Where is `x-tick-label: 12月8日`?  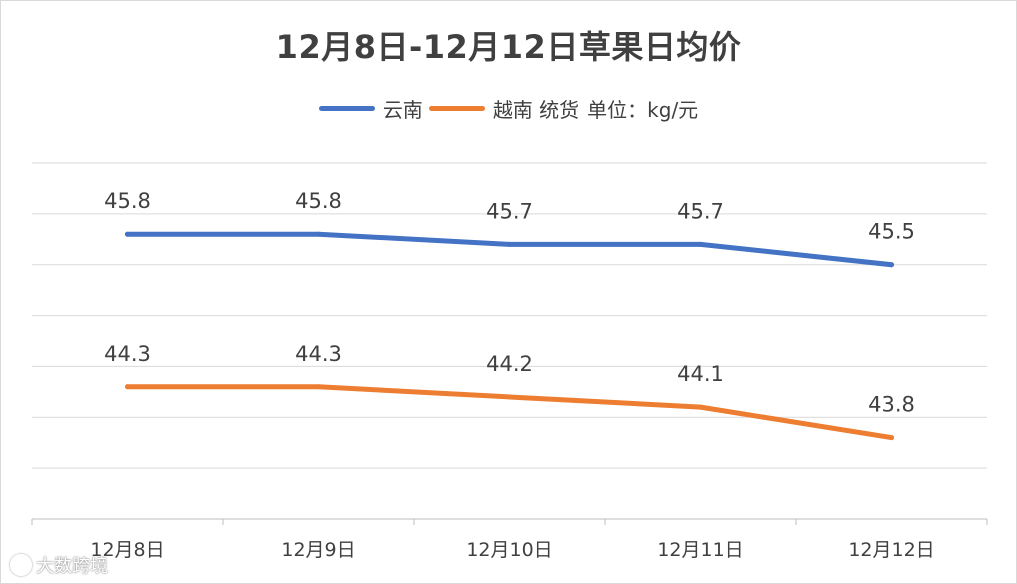 x-tick-label: 12月8日 is located at coordinates (127, 550).